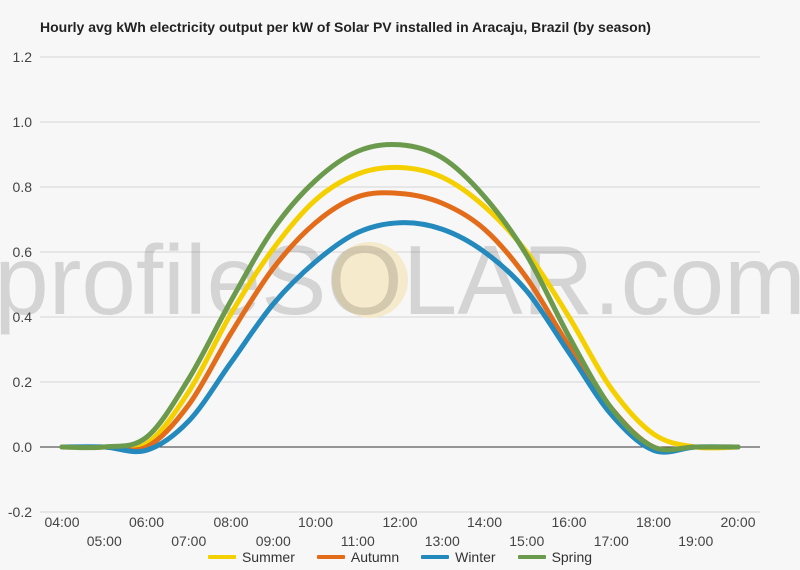 The width and height of the screenshot is (800, 570). I want to click on legend-item-winter: Winter, so click(458, 557).